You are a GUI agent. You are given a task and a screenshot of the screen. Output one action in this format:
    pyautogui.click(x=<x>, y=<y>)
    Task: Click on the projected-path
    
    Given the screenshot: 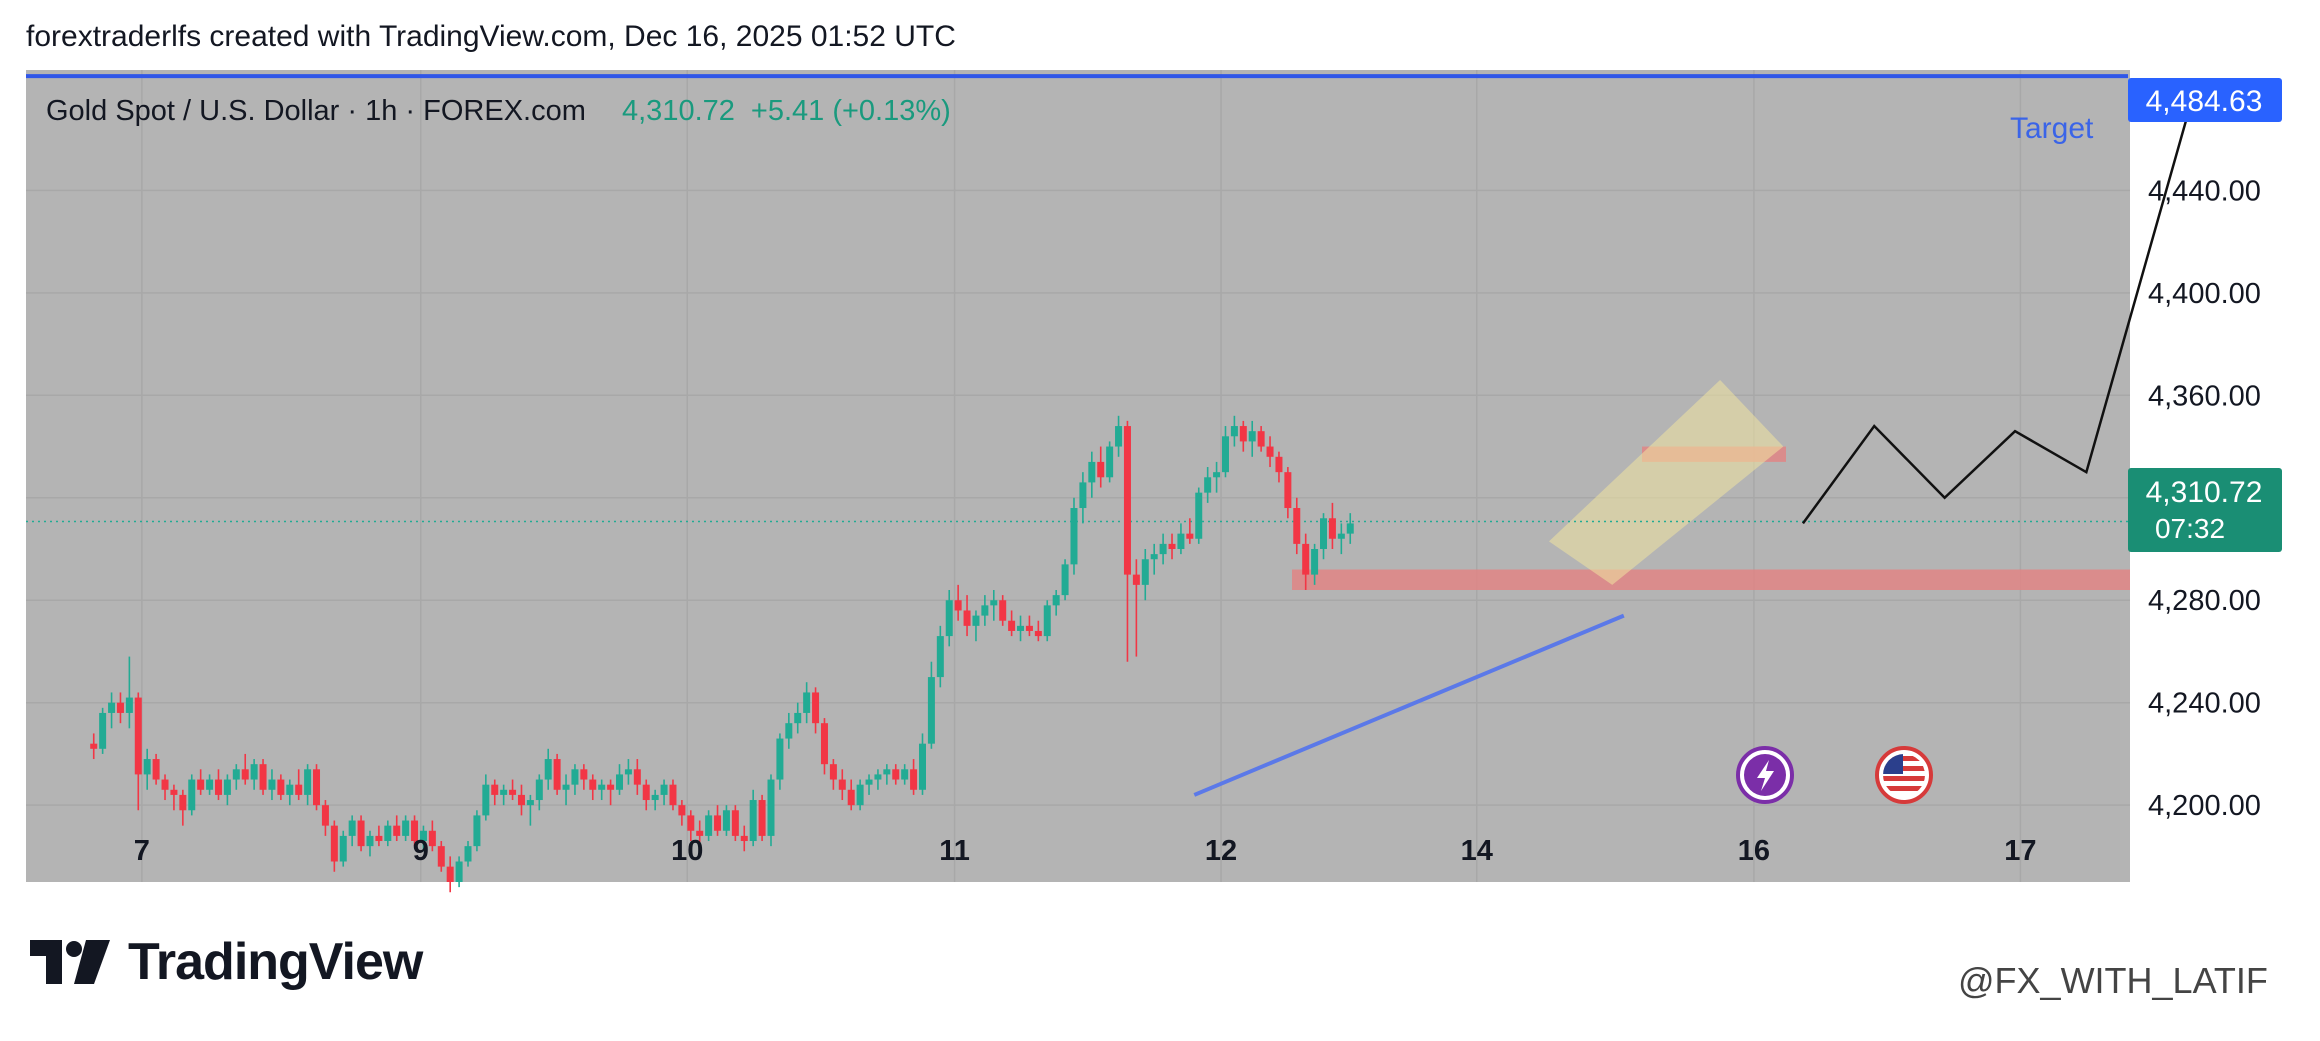 What is the action you would take?
    pyautogui.click(x=1997, y=311)
    